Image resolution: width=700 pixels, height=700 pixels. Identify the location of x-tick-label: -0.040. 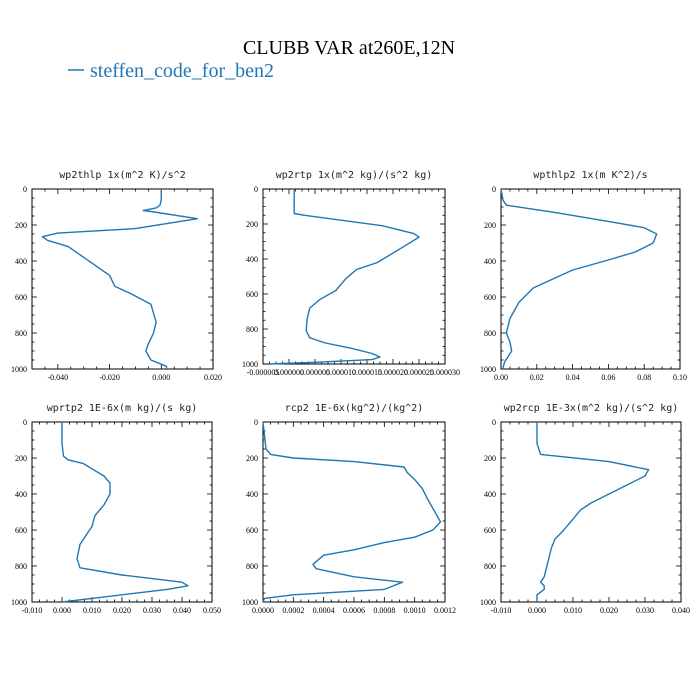
(58, 377).